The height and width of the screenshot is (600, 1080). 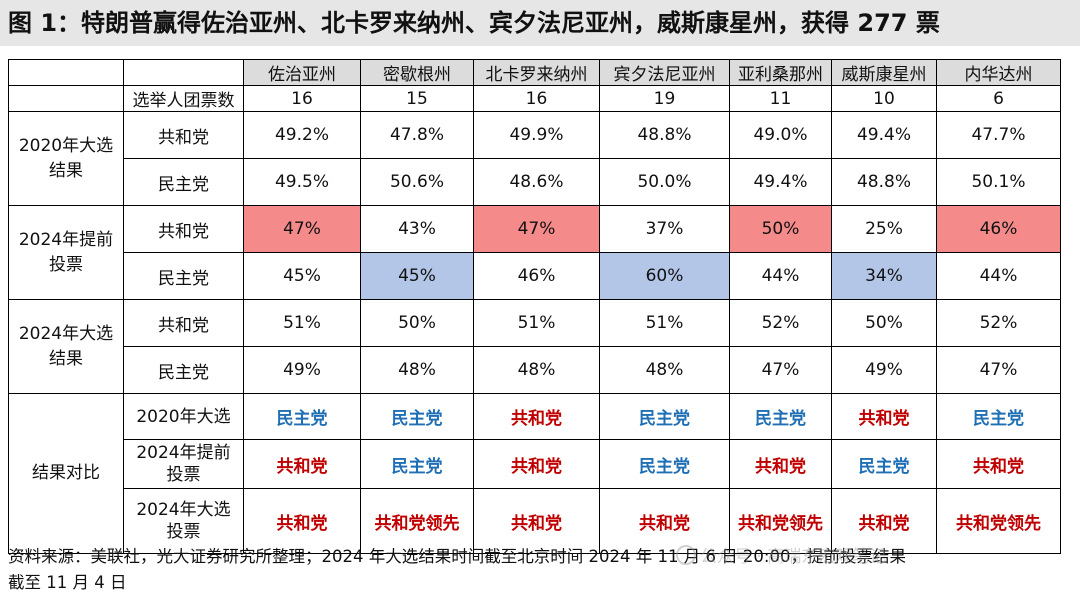 What do you see at coordinates (66, 158) in the screenshot?
I see `group-label-2020: 2020年大选 结果` at bounding box center [66, 158].